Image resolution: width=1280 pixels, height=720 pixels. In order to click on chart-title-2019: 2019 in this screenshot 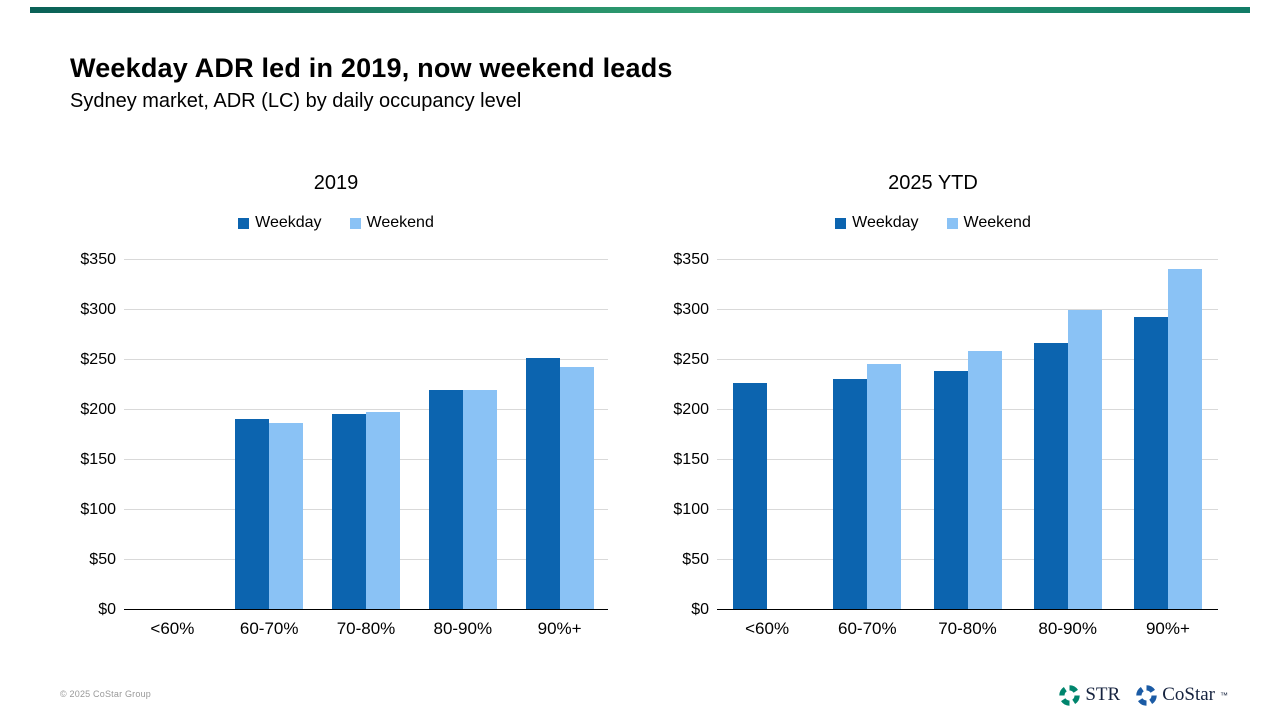, I will do `click(336, 183)`.